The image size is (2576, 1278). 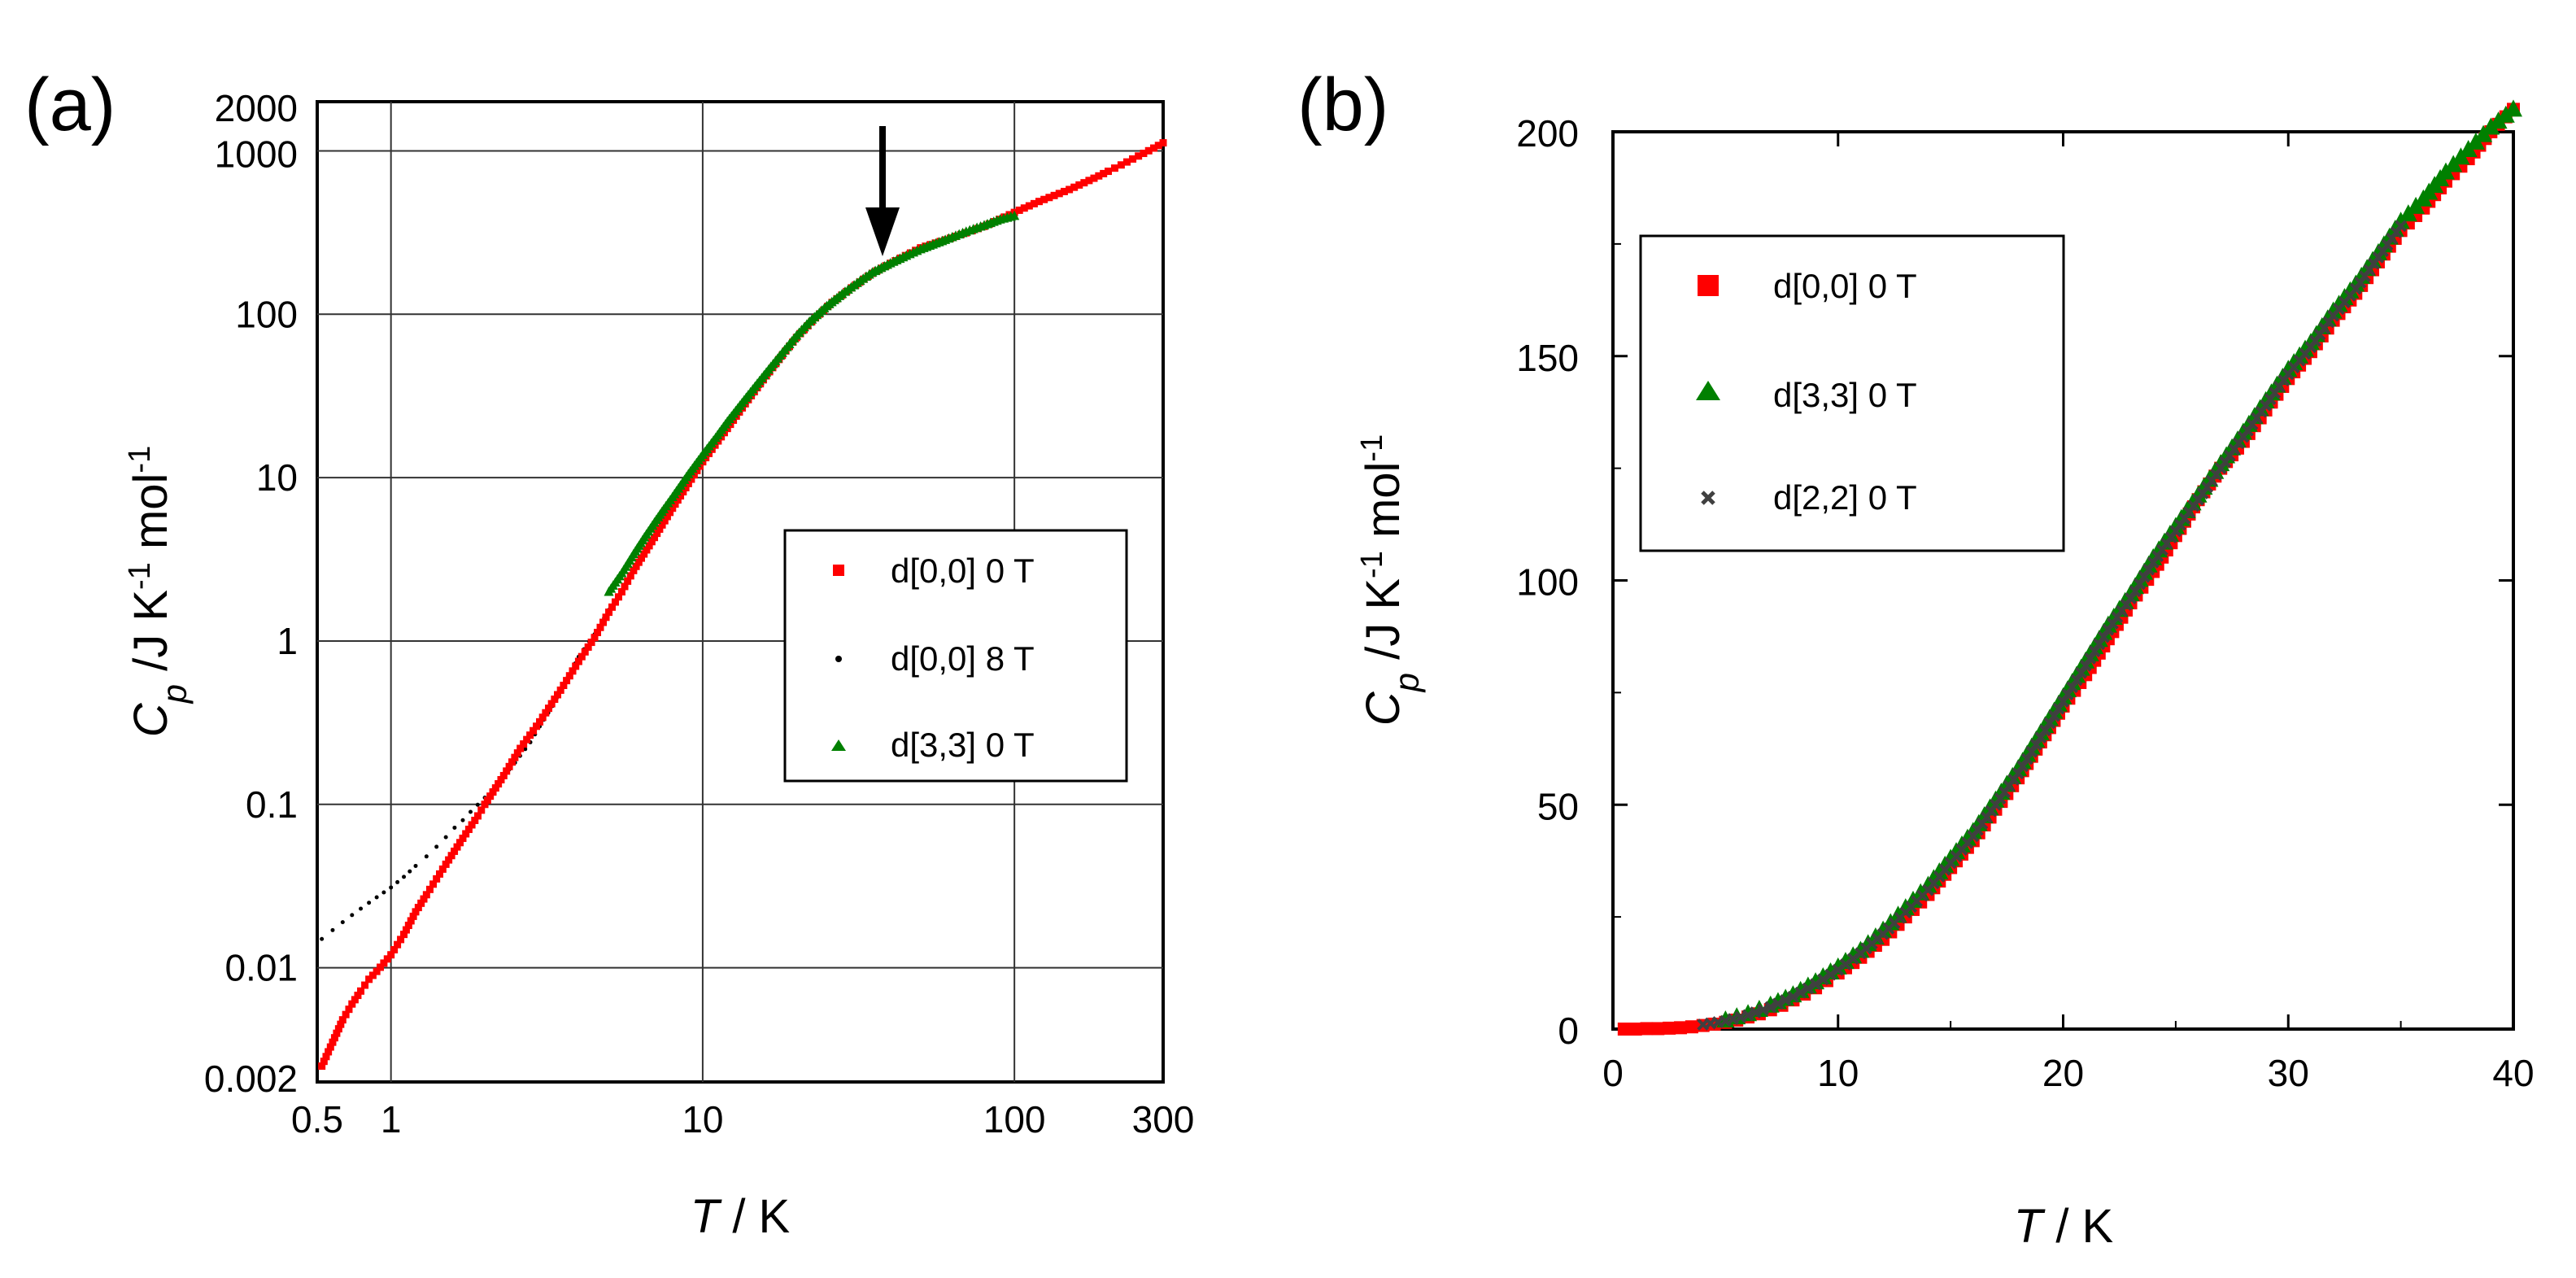 What do you see at coordinates (256, 154) in the screenshot?
I see `panel-a-y-tick-label: 1000` at bounding box center [256, 154].